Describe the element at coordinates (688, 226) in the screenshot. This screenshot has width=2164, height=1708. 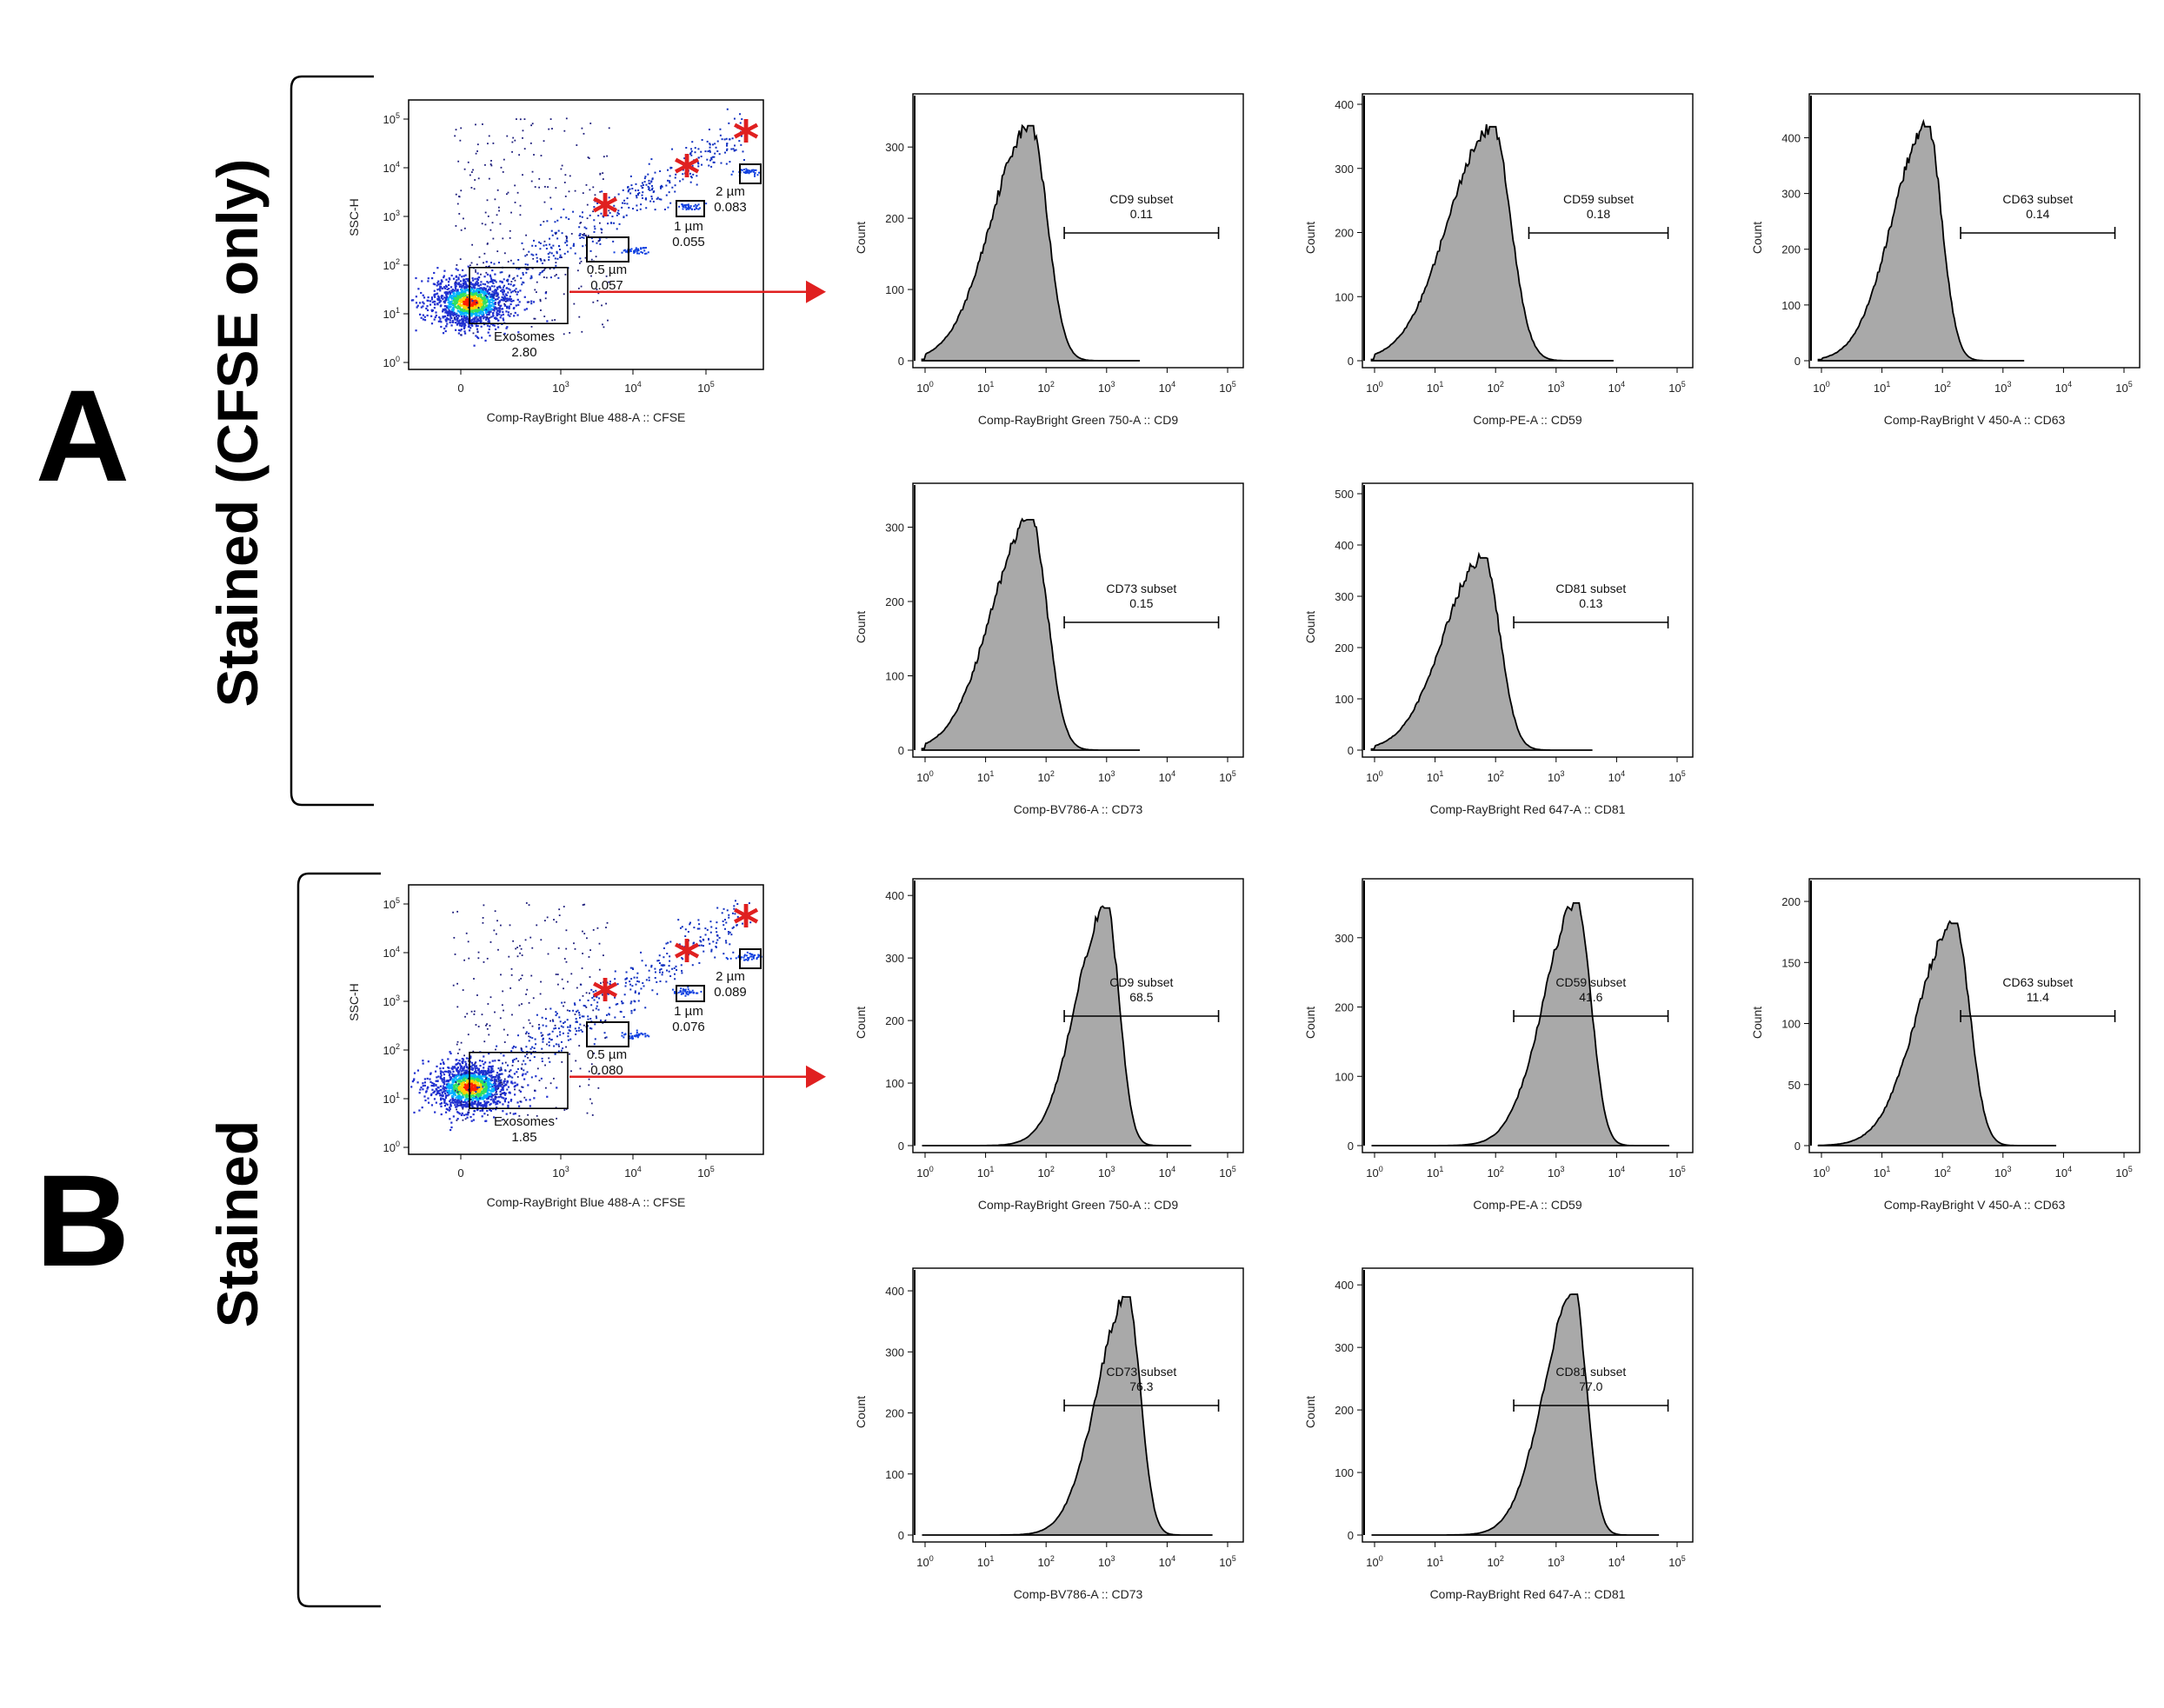
I see `bead-gate-name: 1 µm` at that location.